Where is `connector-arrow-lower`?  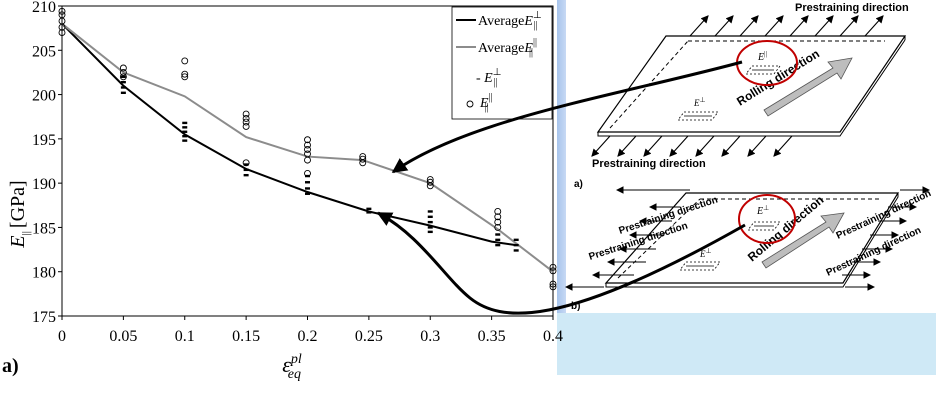 connector-arrow-lower is located at coordinates (561, 263).